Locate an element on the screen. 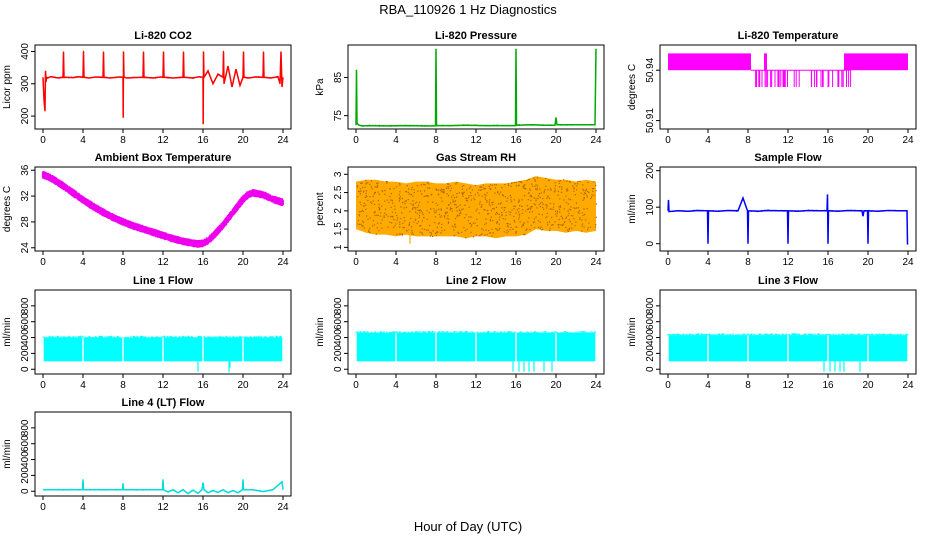  chart-panel: Gas Stream RH percent 0 4 8 12 16 20 24 1 1.5 2 2.5 3 is located at coordinates (460, 210).